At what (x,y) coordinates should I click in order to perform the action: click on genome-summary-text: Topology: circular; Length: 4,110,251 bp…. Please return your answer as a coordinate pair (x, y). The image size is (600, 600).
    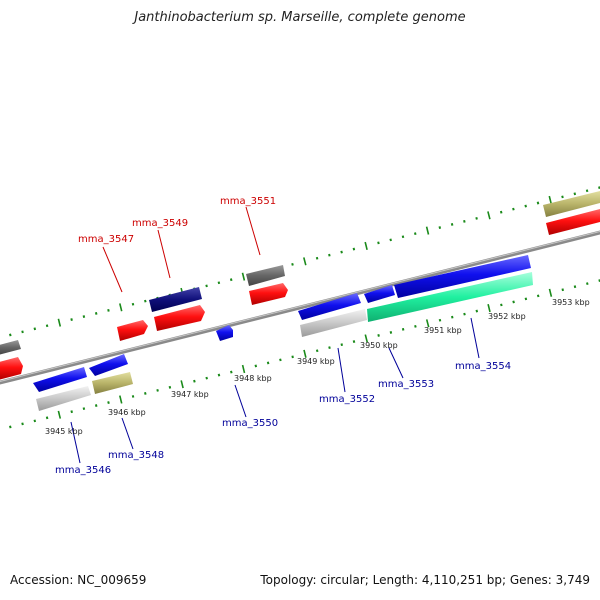
    Looking at the image, I should click on (425, 580).